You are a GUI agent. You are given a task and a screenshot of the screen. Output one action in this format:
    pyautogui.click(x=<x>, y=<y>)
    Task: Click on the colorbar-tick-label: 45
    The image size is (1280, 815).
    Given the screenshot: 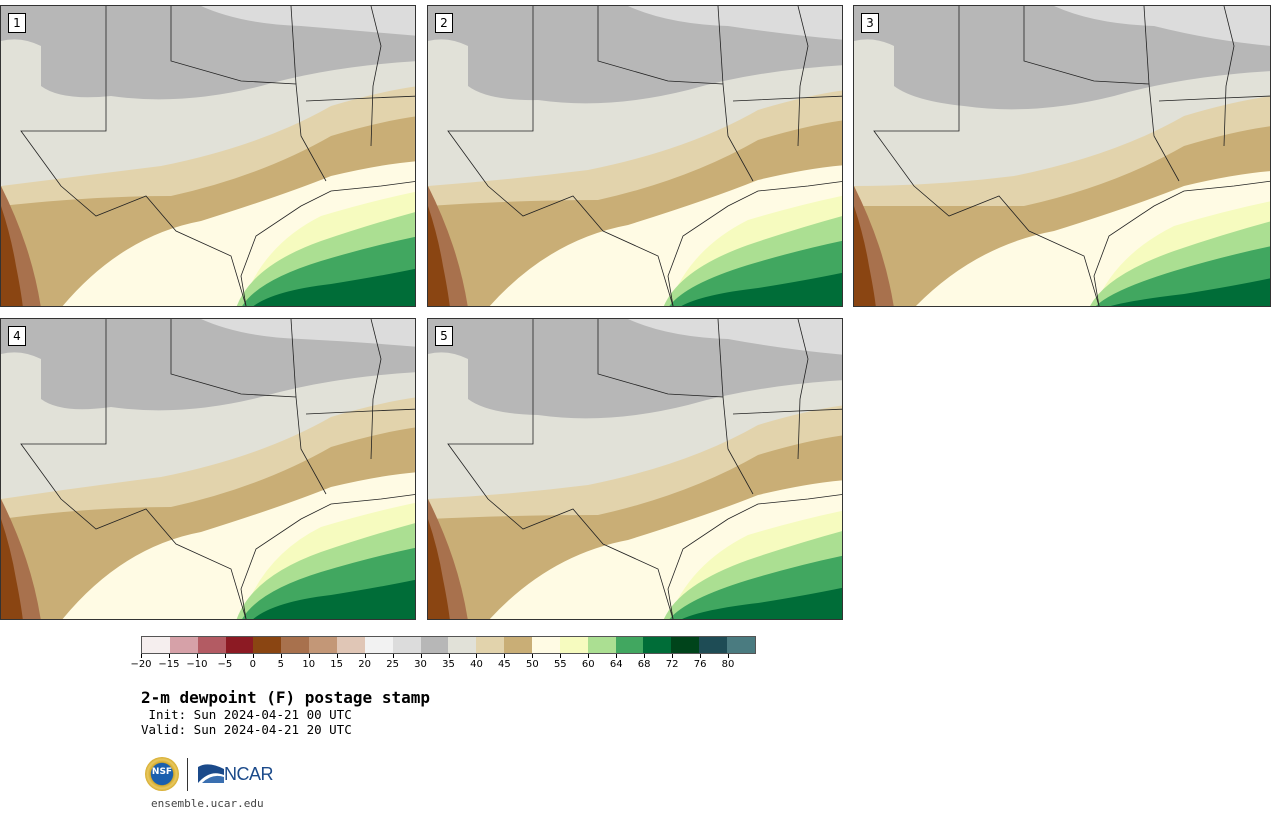 What is the action you would take?
    pyautogui.click(x=504, y=664)
    